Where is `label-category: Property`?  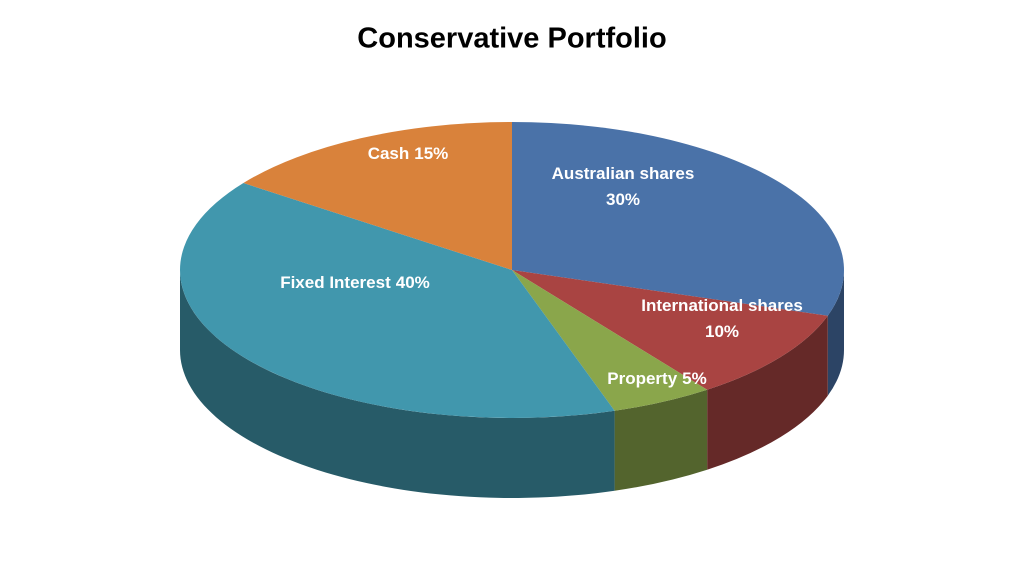 label-category: Property is located at coordinates (642, 378).